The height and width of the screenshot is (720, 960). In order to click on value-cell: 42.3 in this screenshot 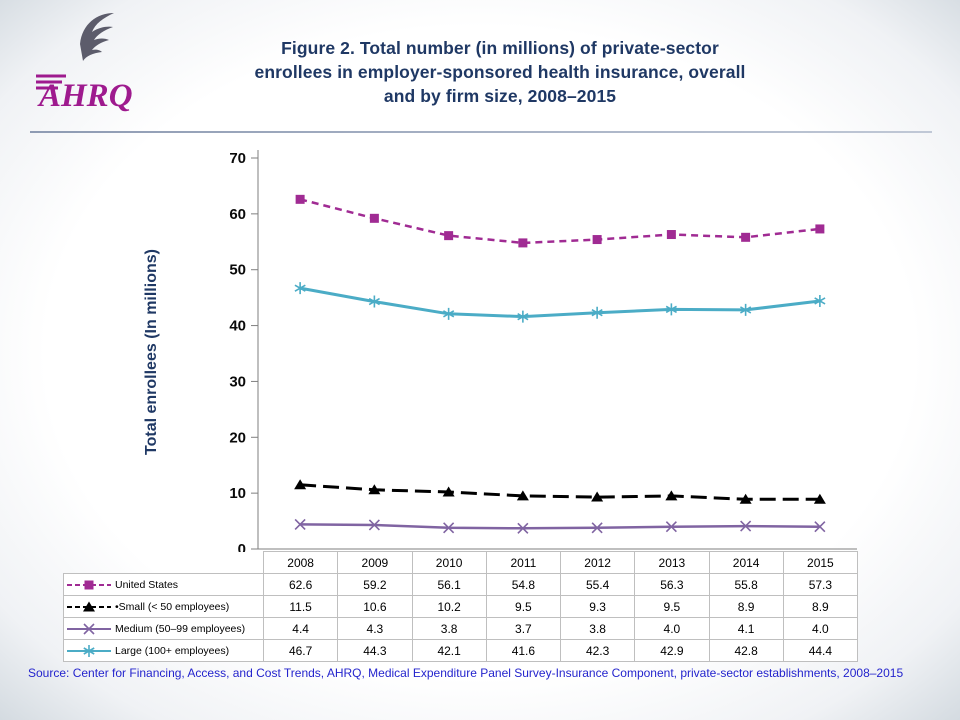, I will do `click(597, 650)`.